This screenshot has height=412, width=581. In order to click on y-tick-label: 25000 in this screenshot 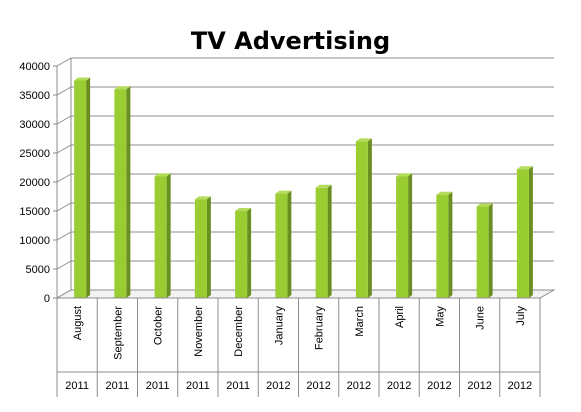, I will do `click(34, 154)`.